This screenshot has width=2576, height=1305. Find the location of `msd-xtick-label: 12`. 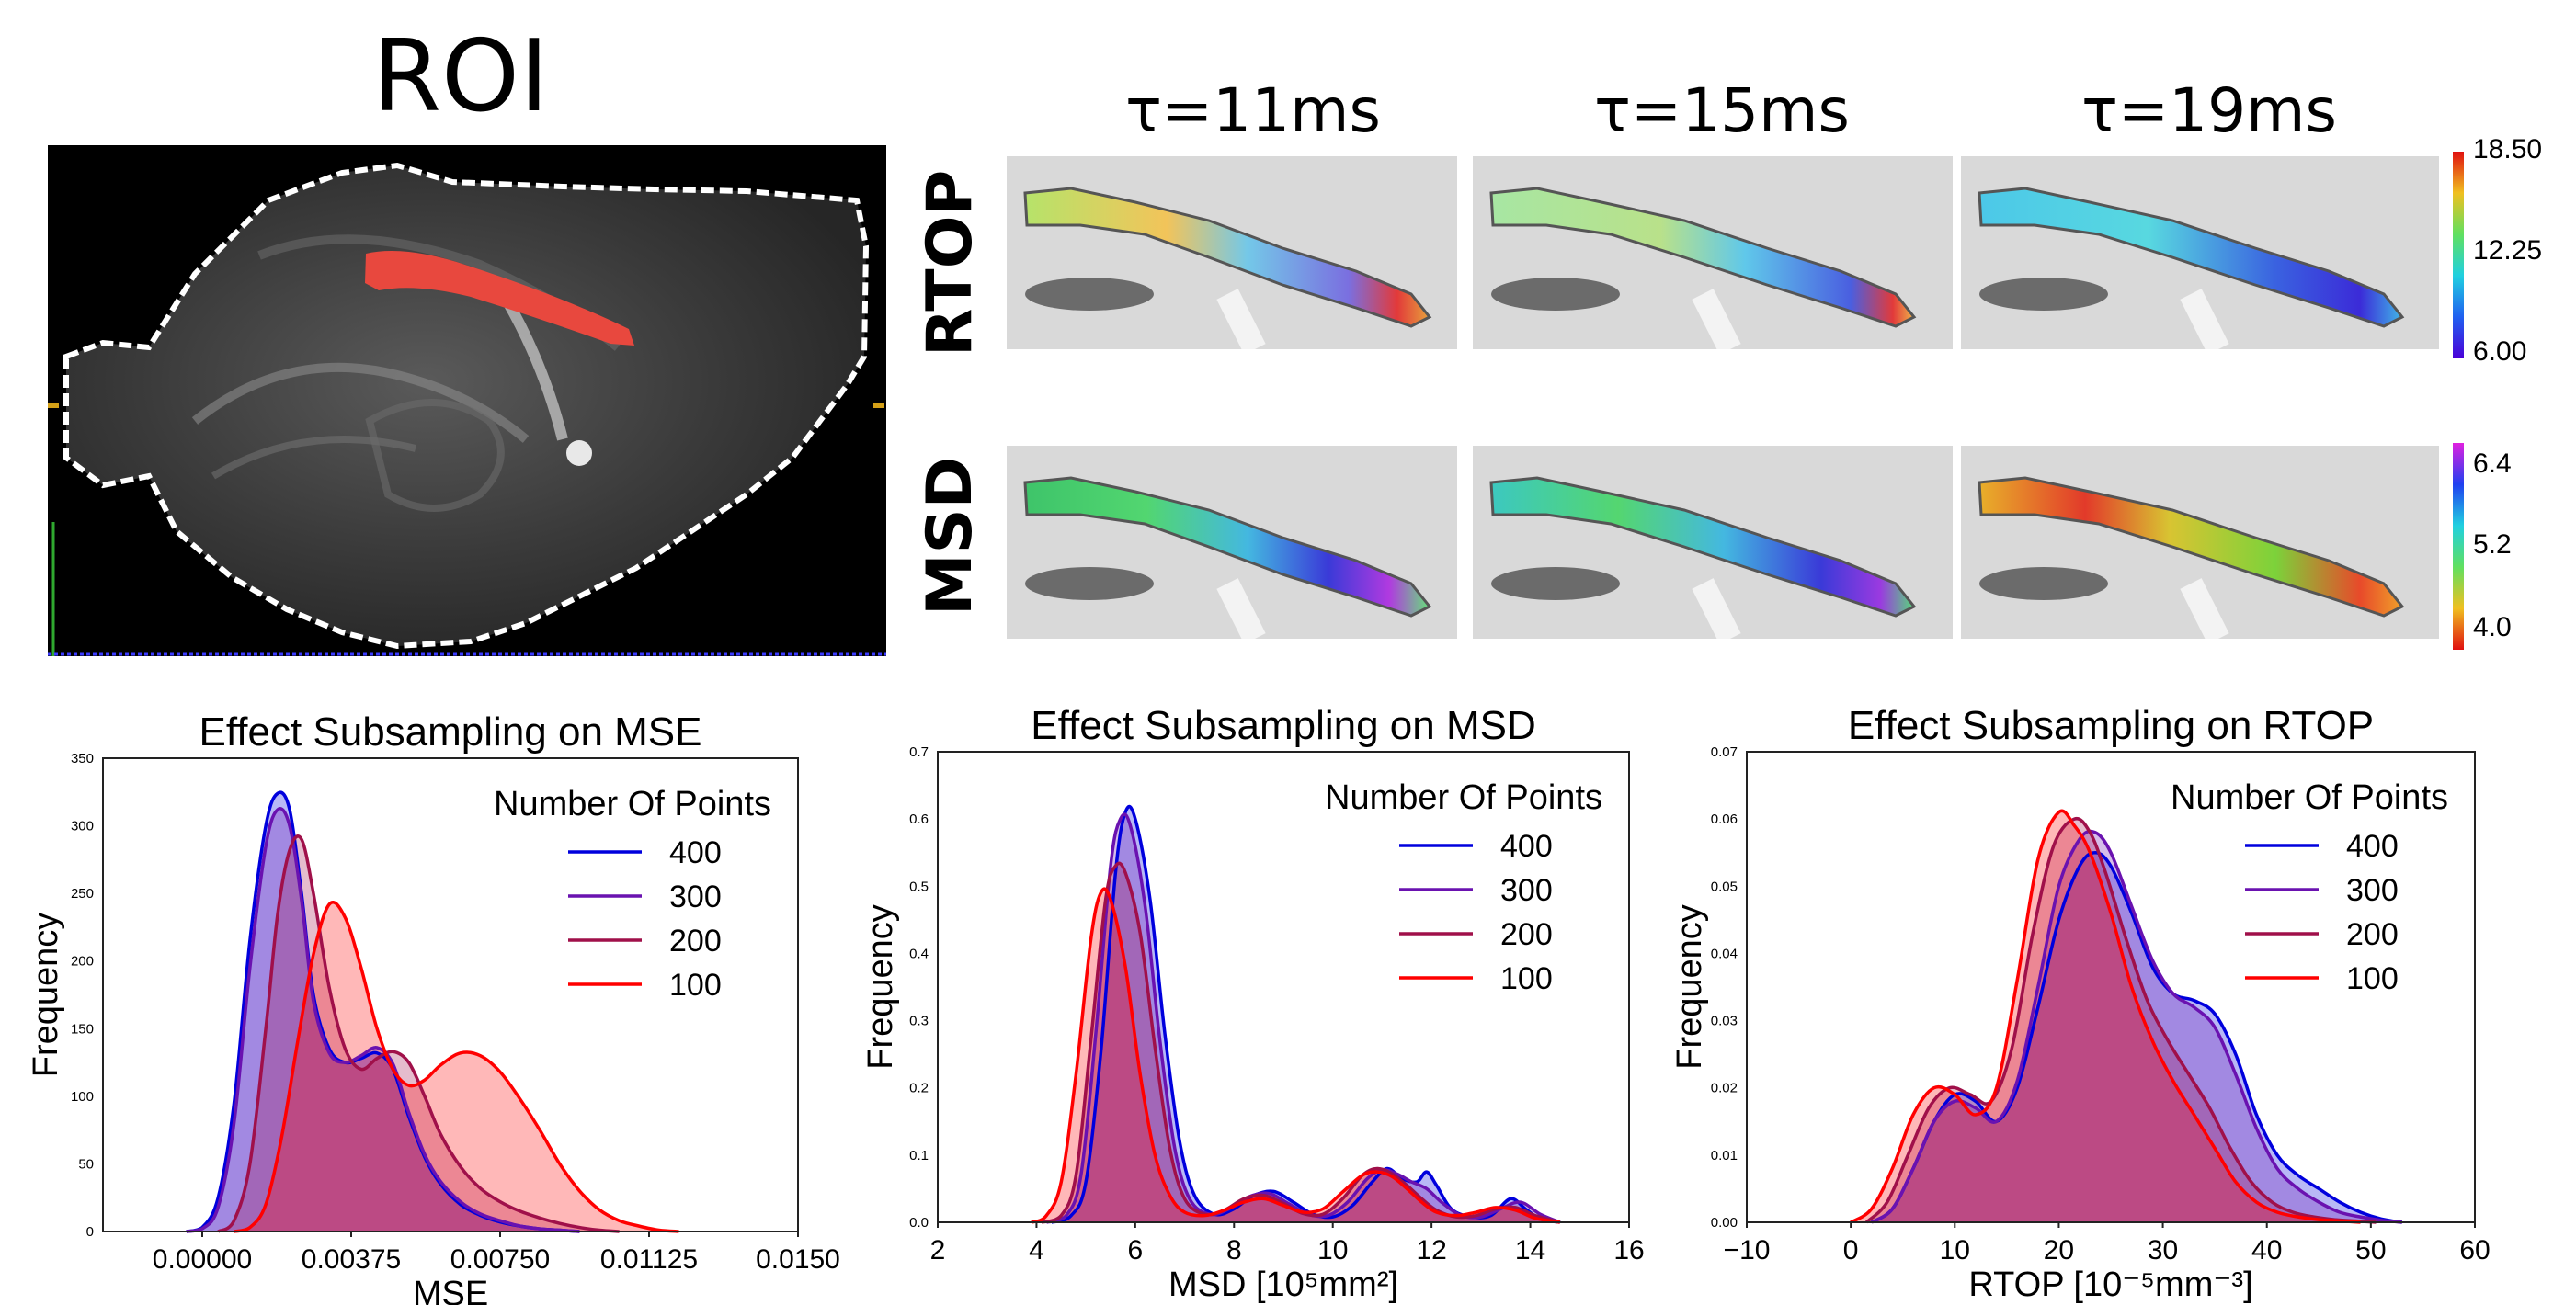

msd-xtick-label: 12 is located at coordinates (1431, 1250).